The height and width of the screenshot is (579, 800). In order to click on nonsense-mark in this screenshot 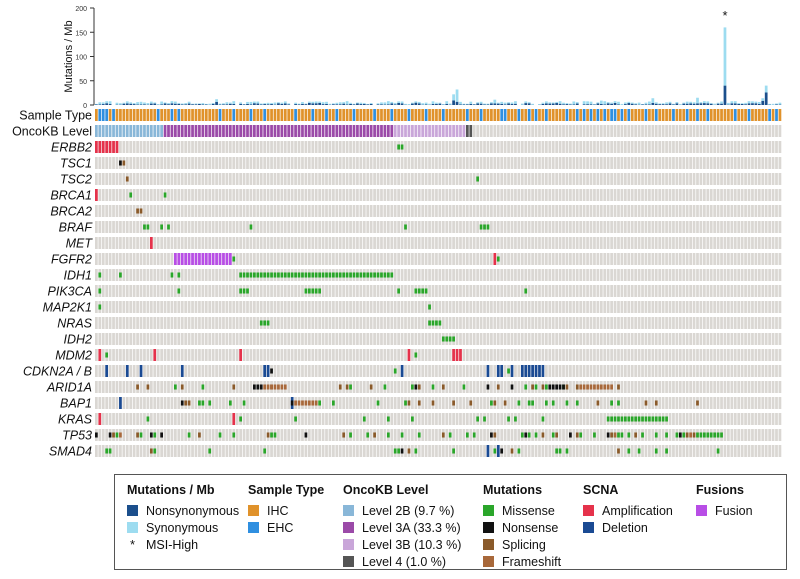, I will do `click(254, 387)`.